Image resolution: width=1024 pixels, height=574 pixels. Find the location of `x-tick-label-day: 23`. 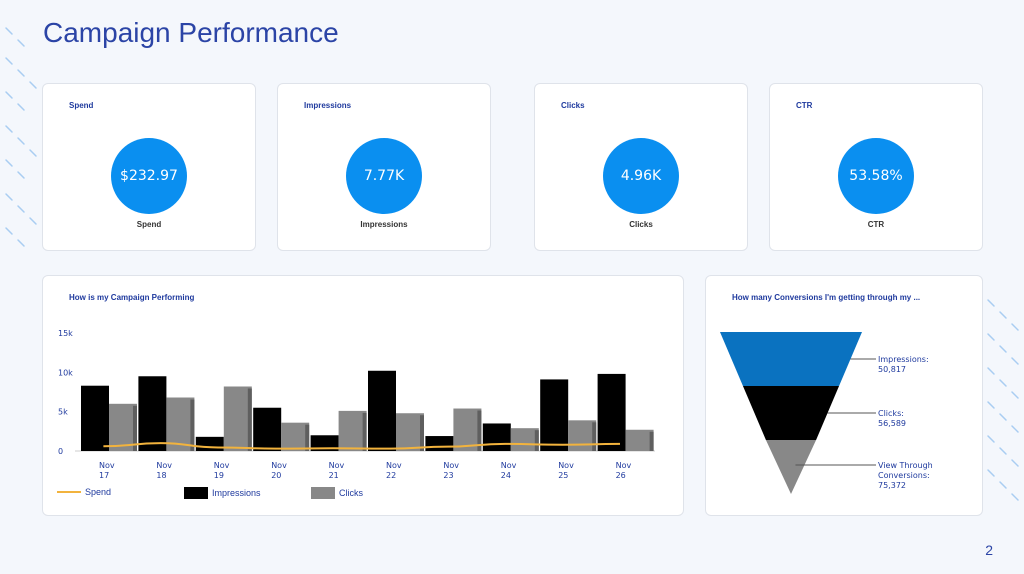

x-tick-label-day: 23 is located at coordinates (448, 475).